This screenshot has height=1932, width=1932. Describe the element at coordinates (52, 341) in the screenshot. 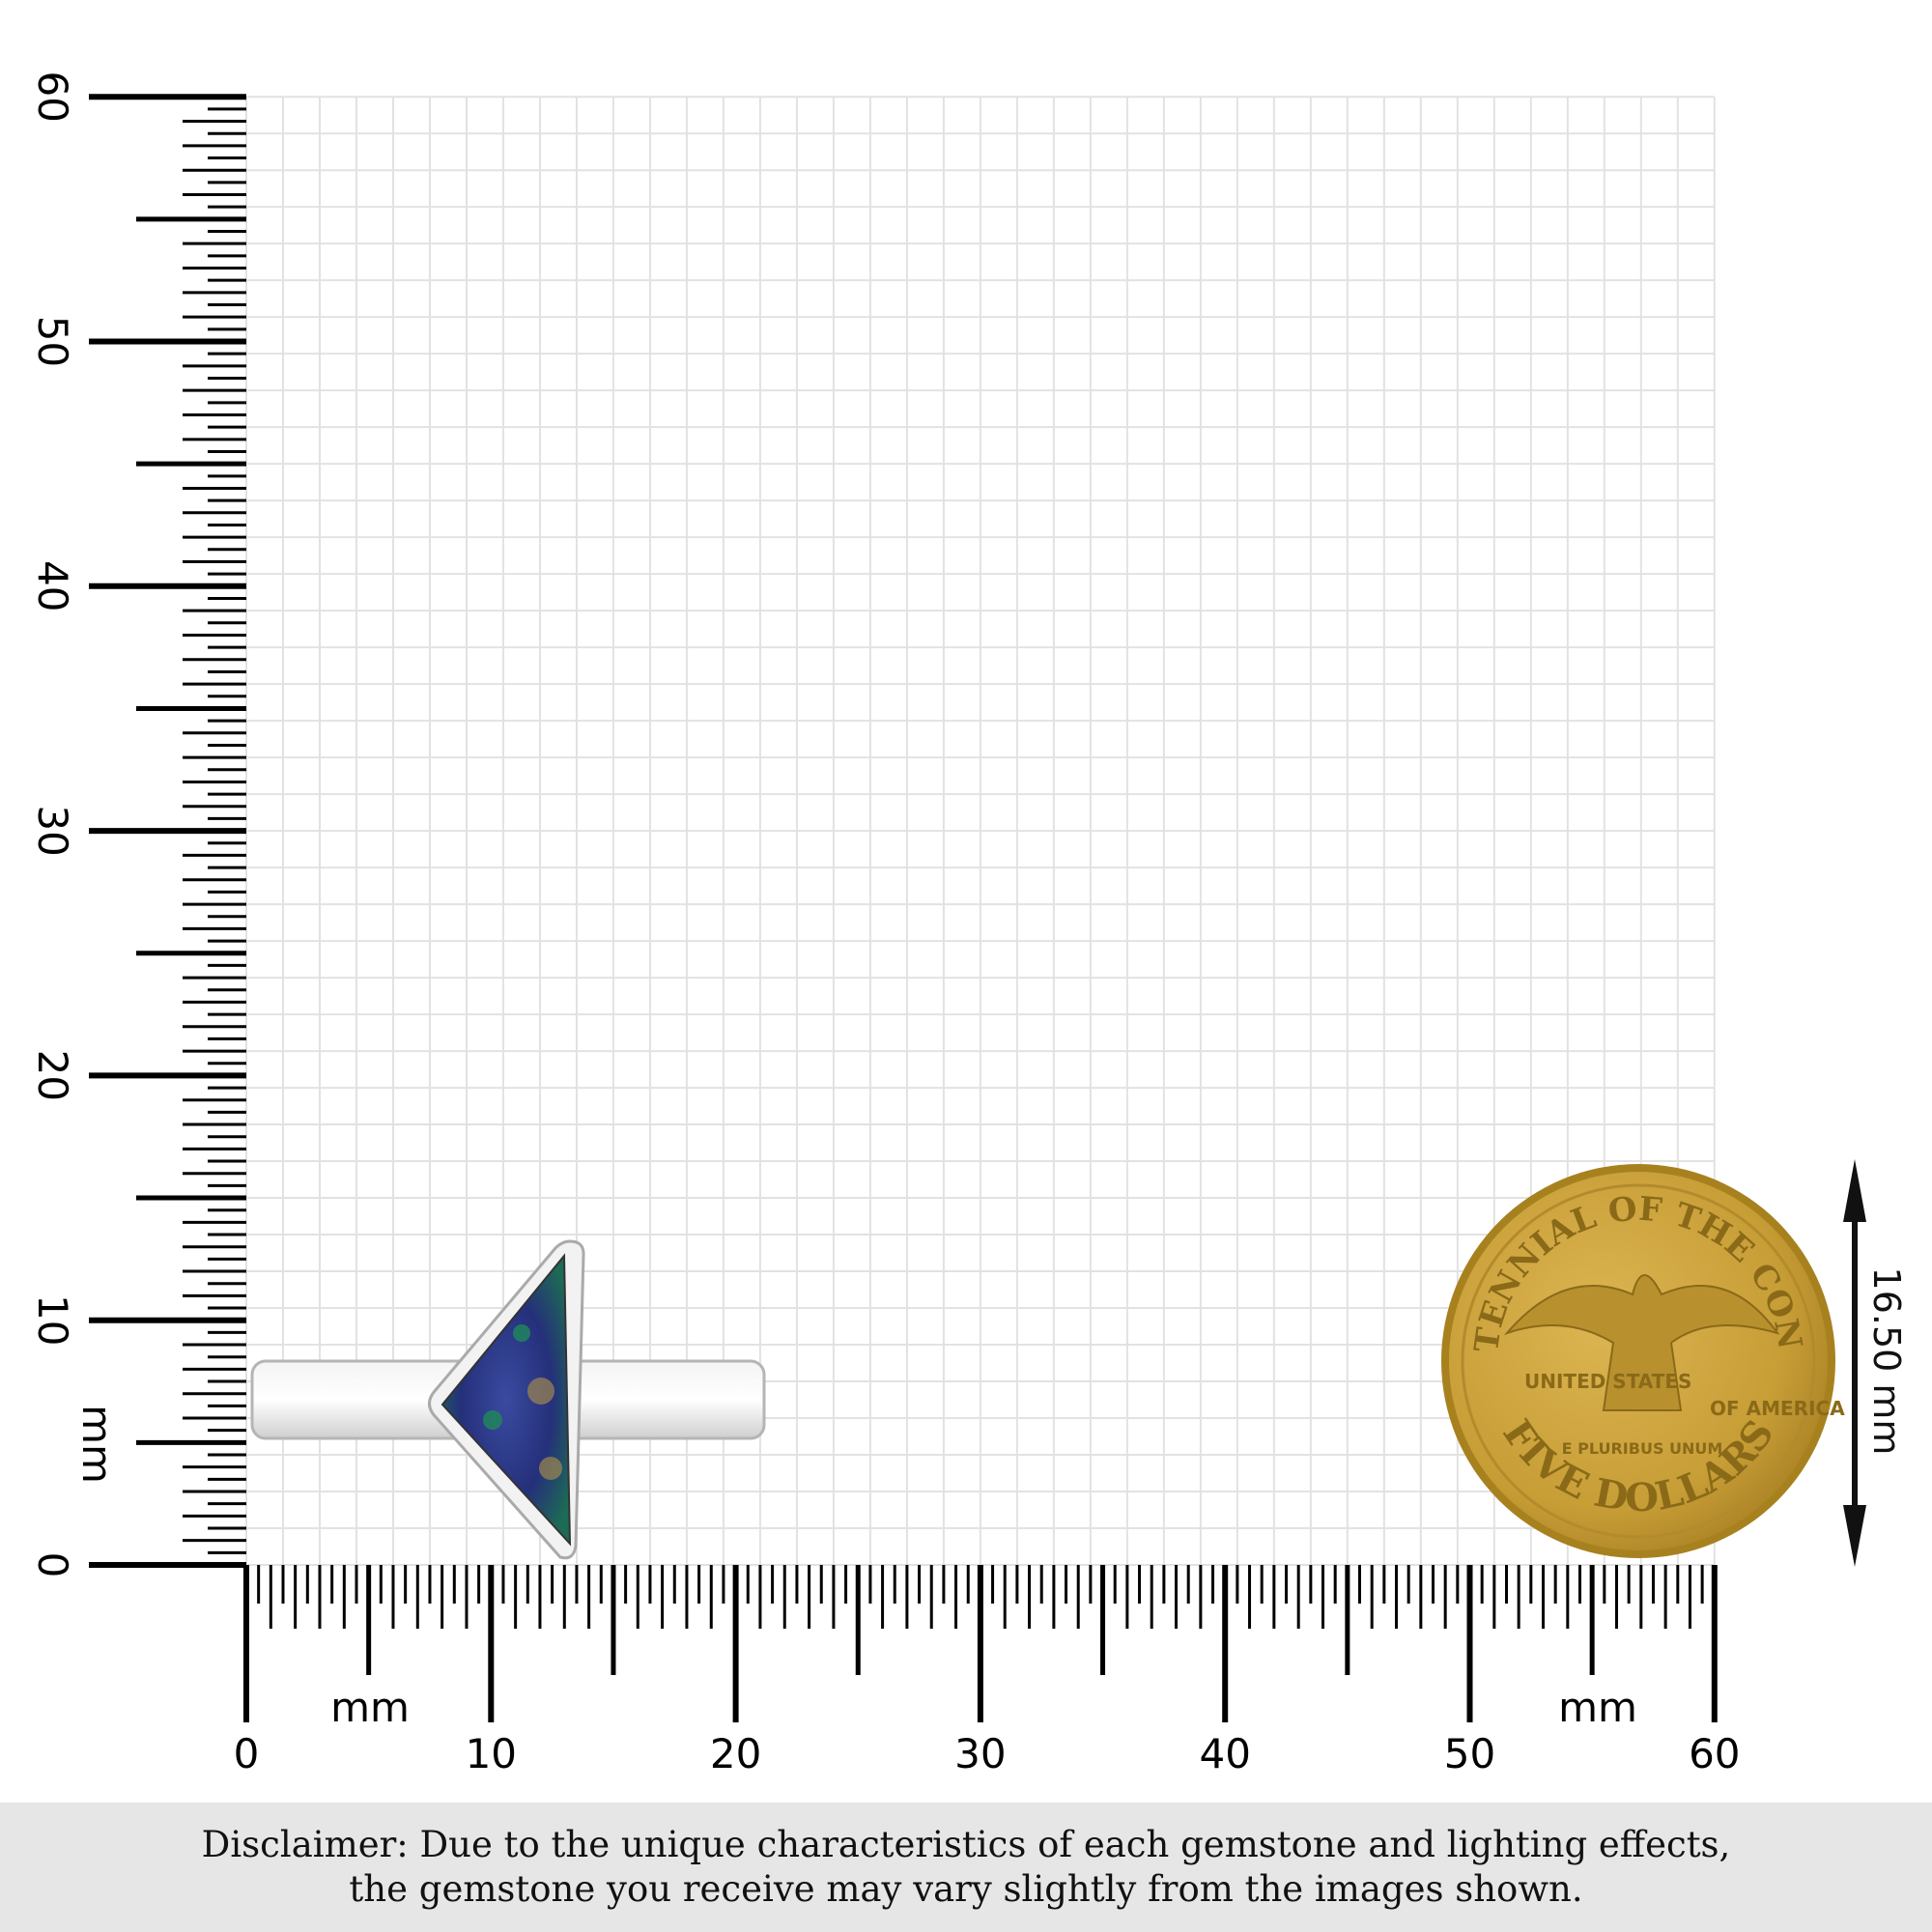

I see `y-ruler-label: 50` at that location.